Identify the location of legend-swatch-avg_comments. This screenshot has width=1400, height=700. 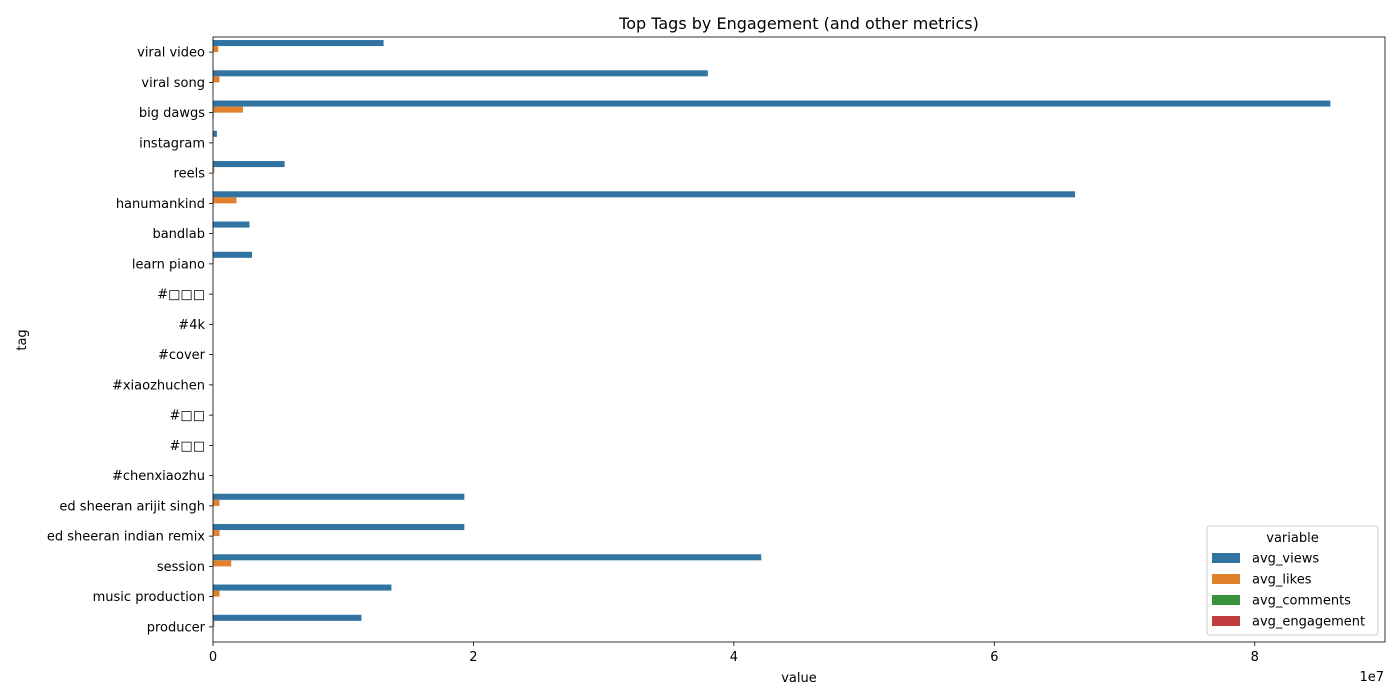
(1226, 600).